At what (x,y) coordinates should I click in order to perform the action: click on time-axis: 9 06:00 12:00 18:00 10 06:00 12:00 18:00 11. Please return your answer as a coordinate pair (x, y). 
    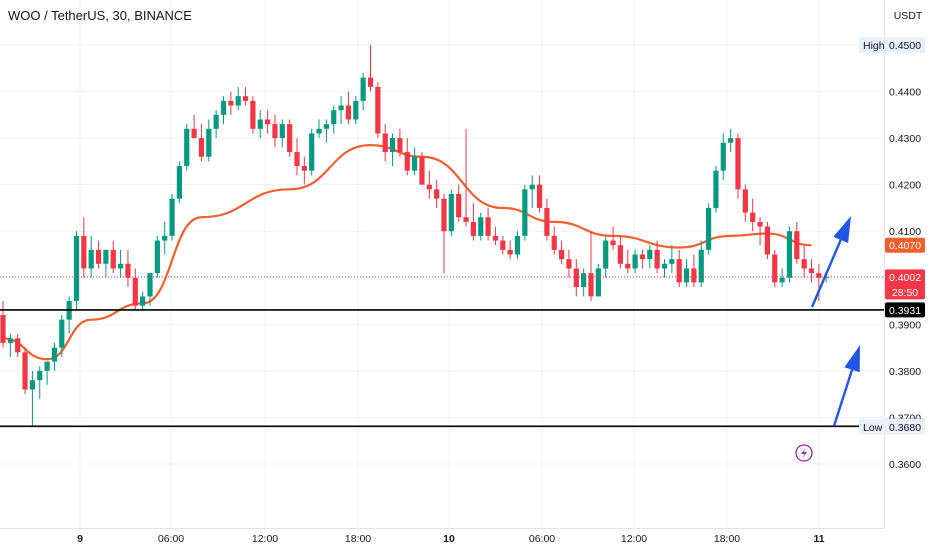
    Looking at the image, I should click on (451, 539).